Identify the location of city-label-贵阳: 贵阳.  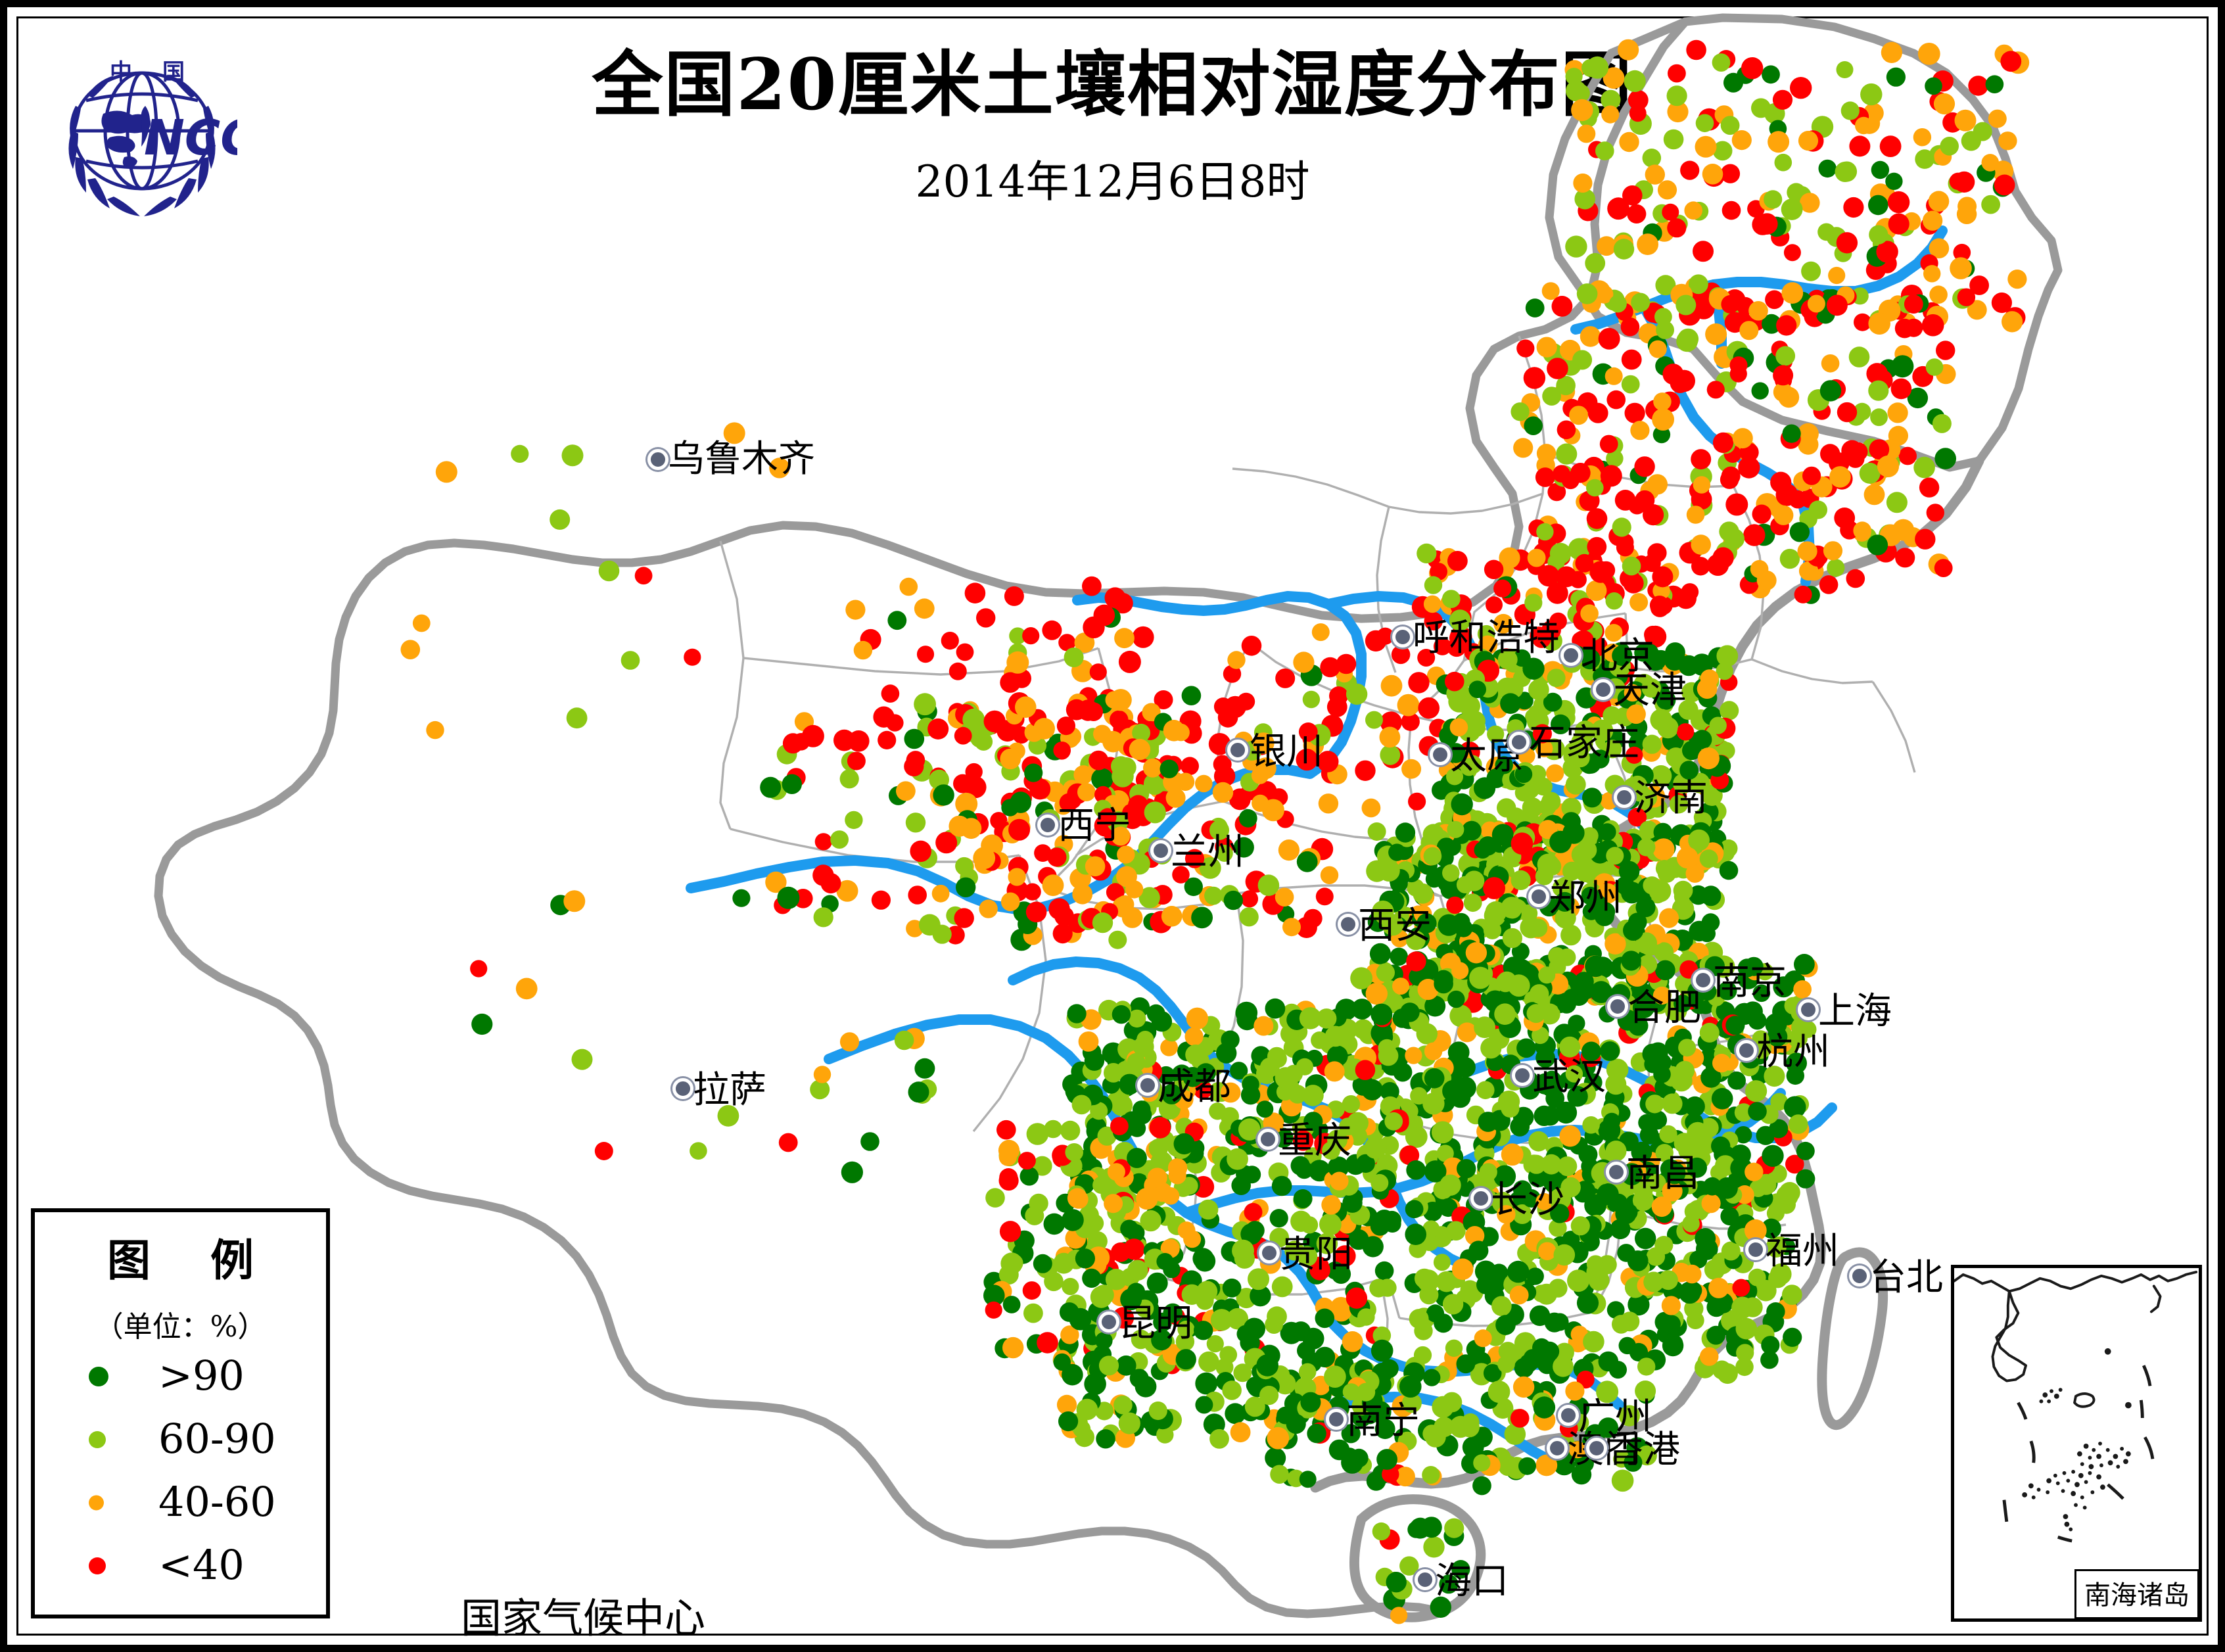
(1316, 1254).